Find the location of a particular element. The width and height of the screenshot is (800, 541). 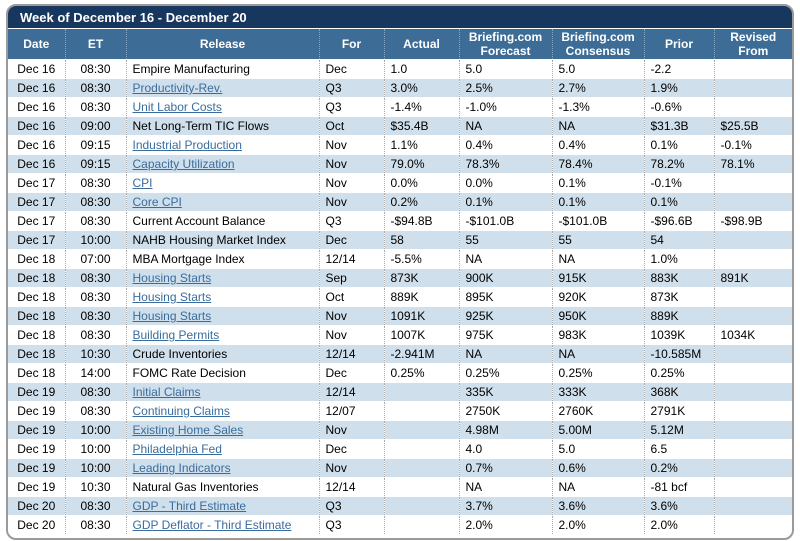

release-cell: NAHB Housing Market Index is located at coordinates (222, 240).